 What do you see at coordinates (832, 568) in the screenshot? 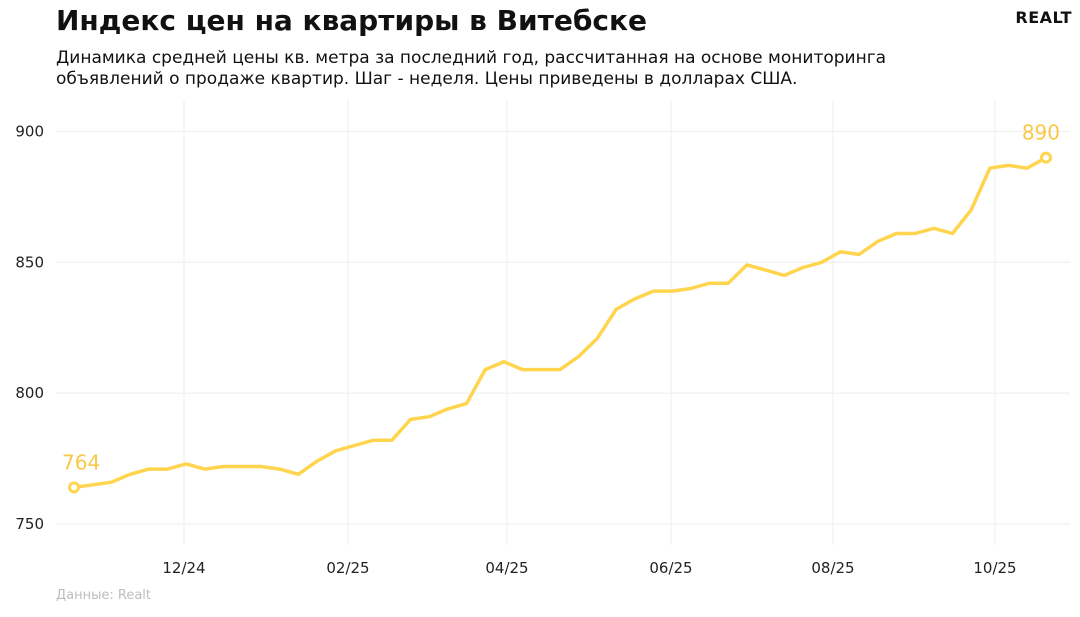
I see `x-tick-label: 08/25` at bounding box center [832, 568].